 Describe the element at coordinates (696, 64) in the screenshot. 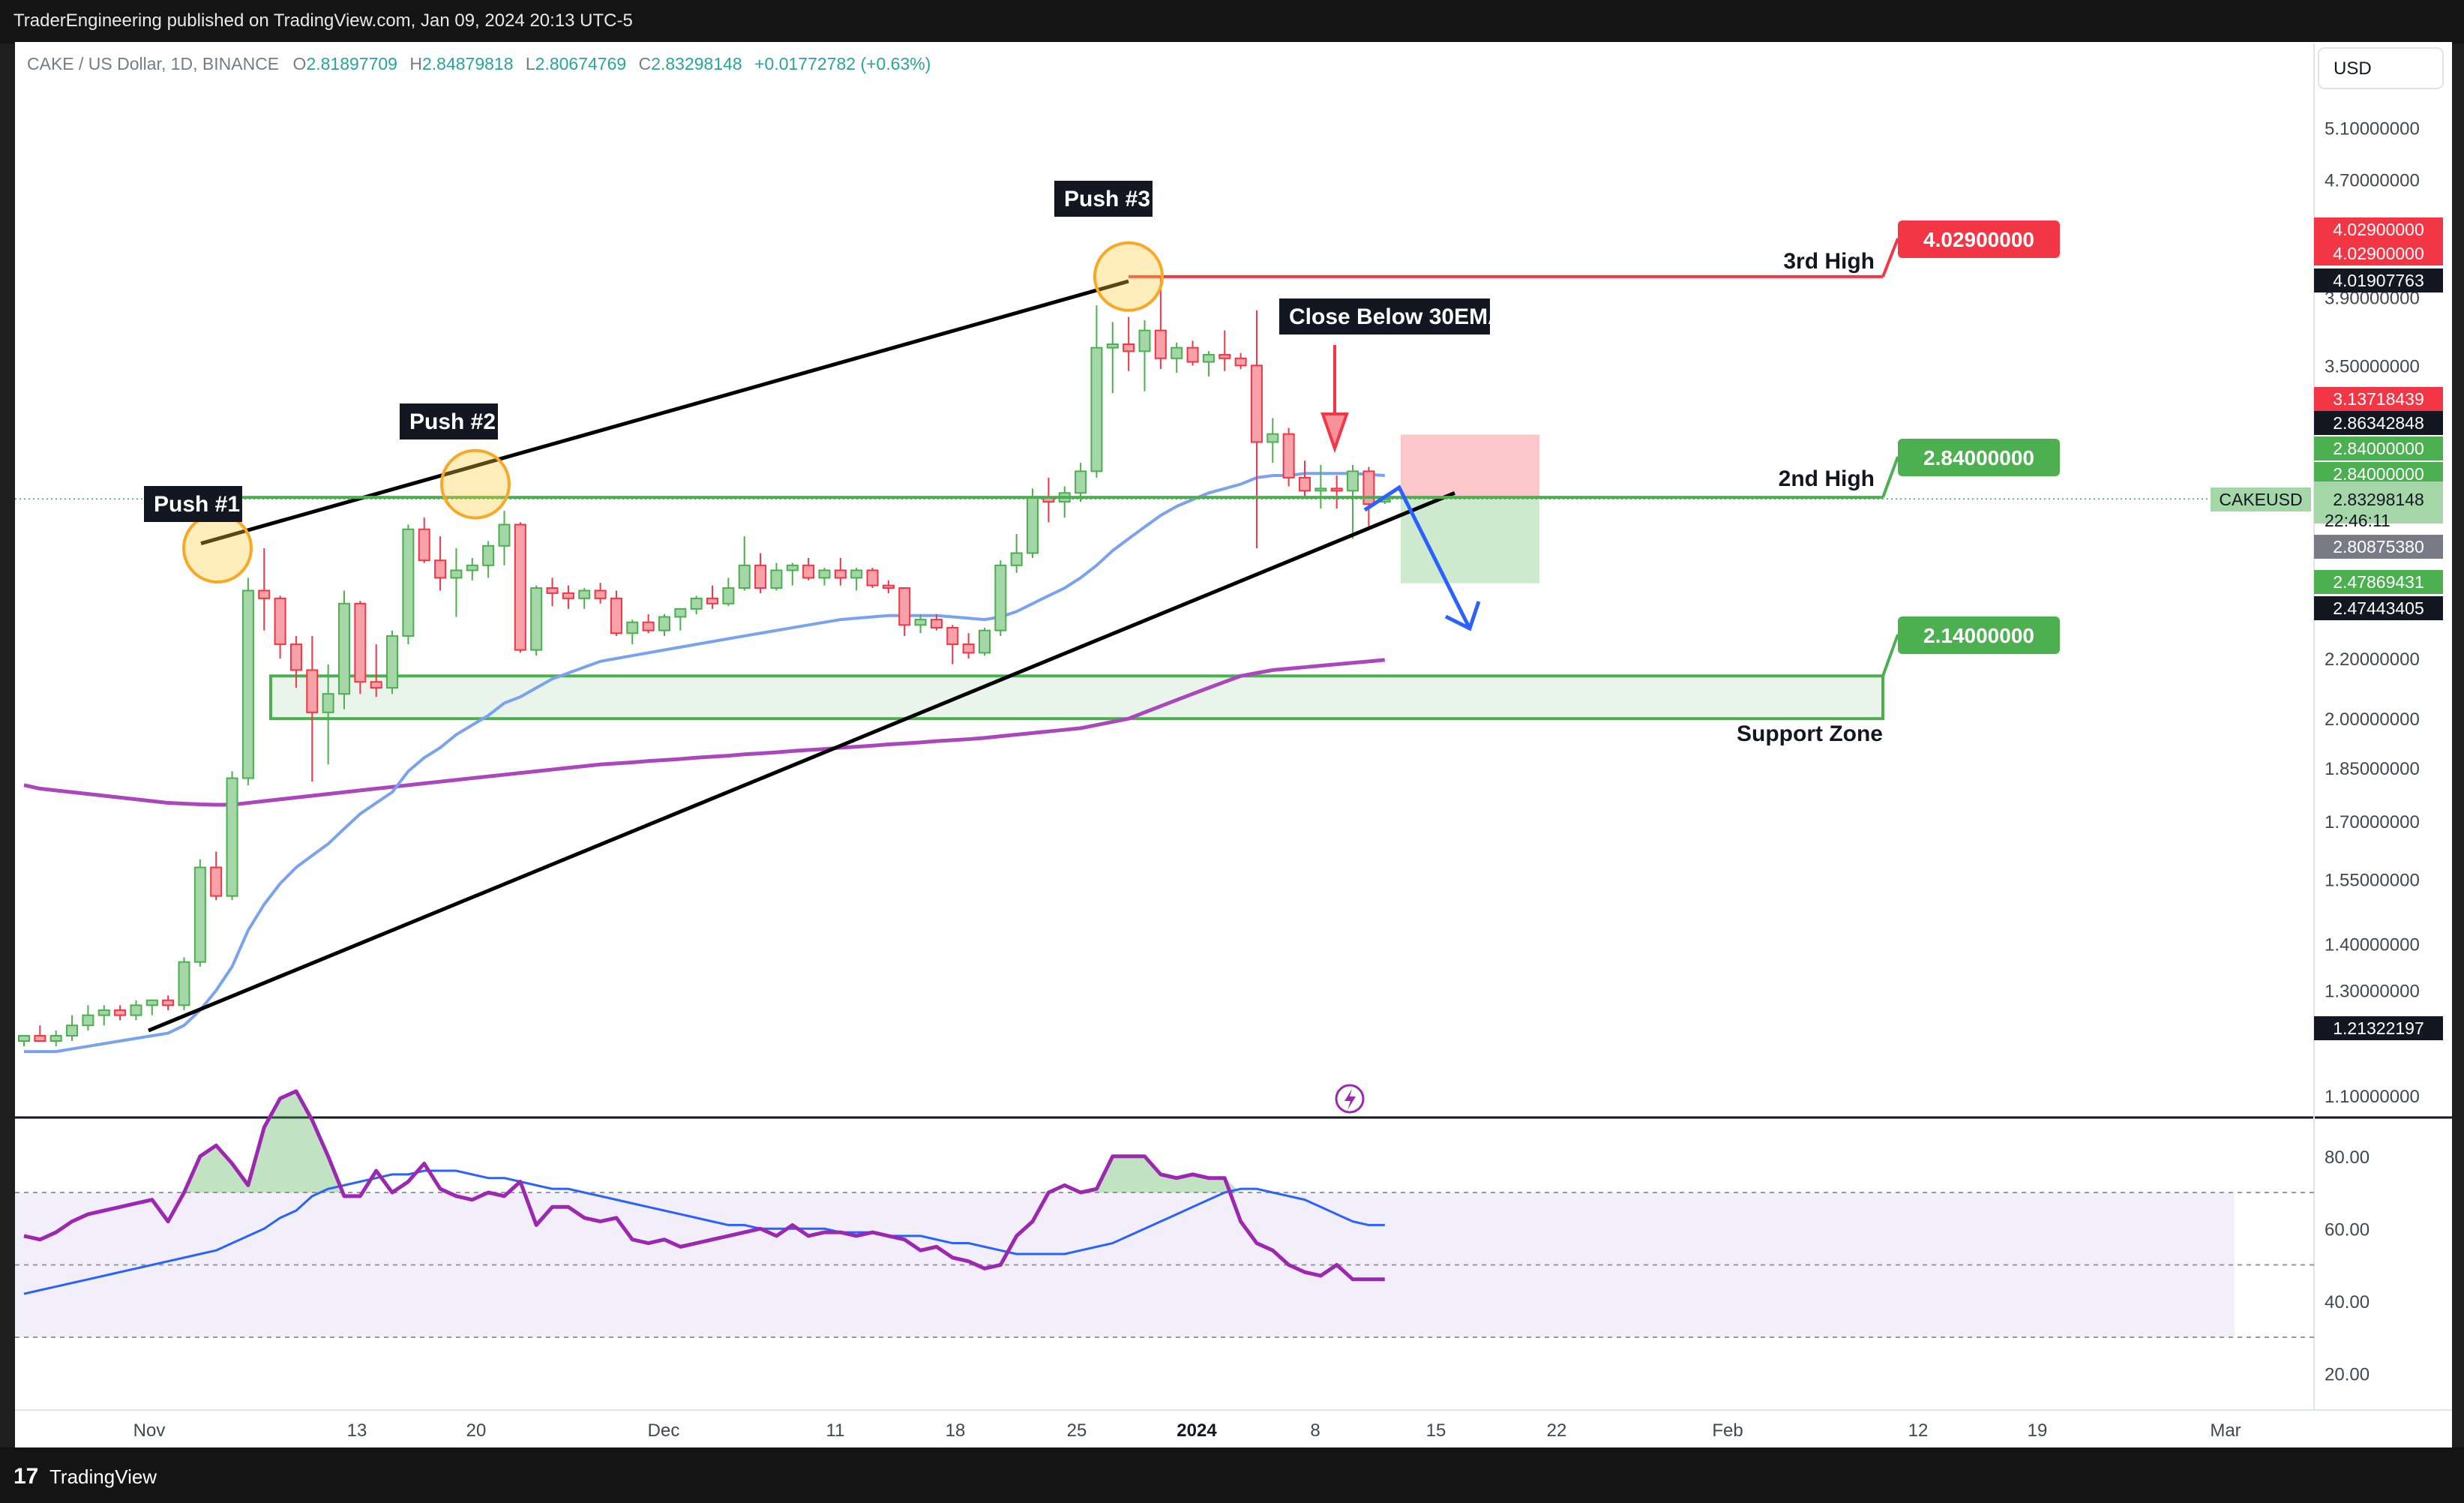

I see `legend-c-value: 2.83298148` at that location.